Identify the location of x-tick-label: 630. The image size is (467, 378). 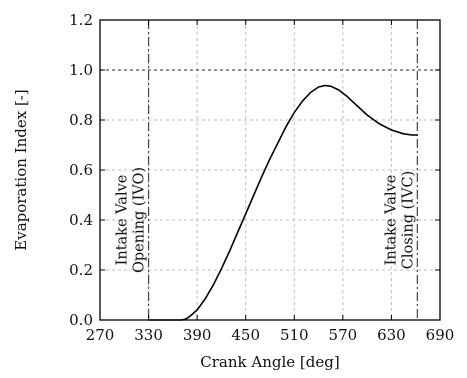
(391, 335).